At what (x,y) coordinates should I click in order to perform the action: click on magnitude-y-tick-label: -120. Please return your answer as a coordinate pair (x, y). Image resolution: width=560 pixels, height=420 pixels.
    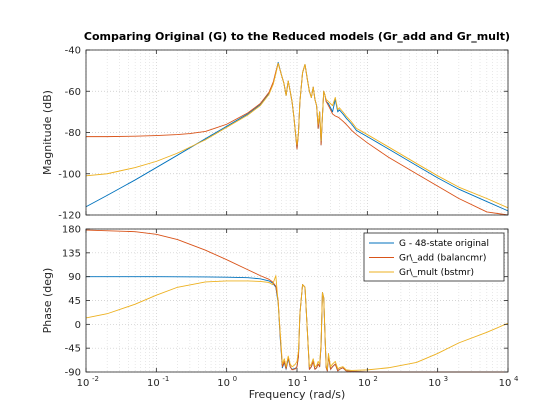
    Looking at the image, I should click on (69, 216).